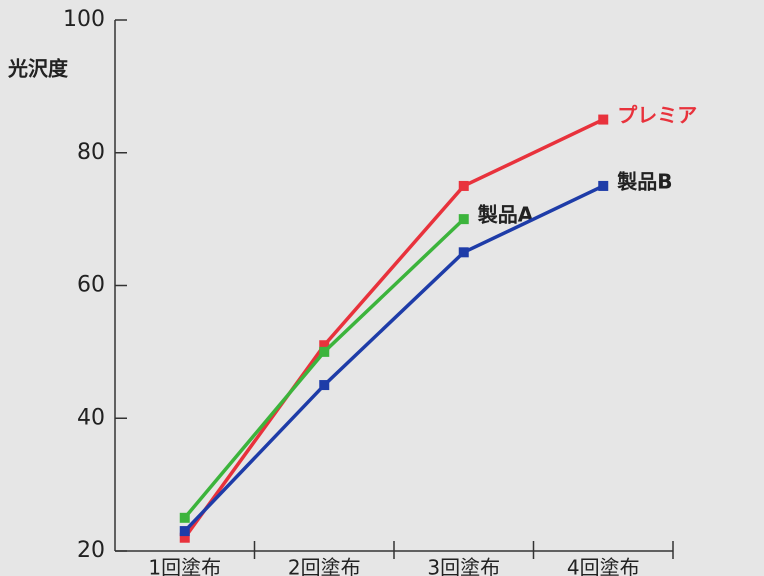  Describe the element at coordinates (84, 19) in the screenshot. I see `y-tick-label: 100` at that location.